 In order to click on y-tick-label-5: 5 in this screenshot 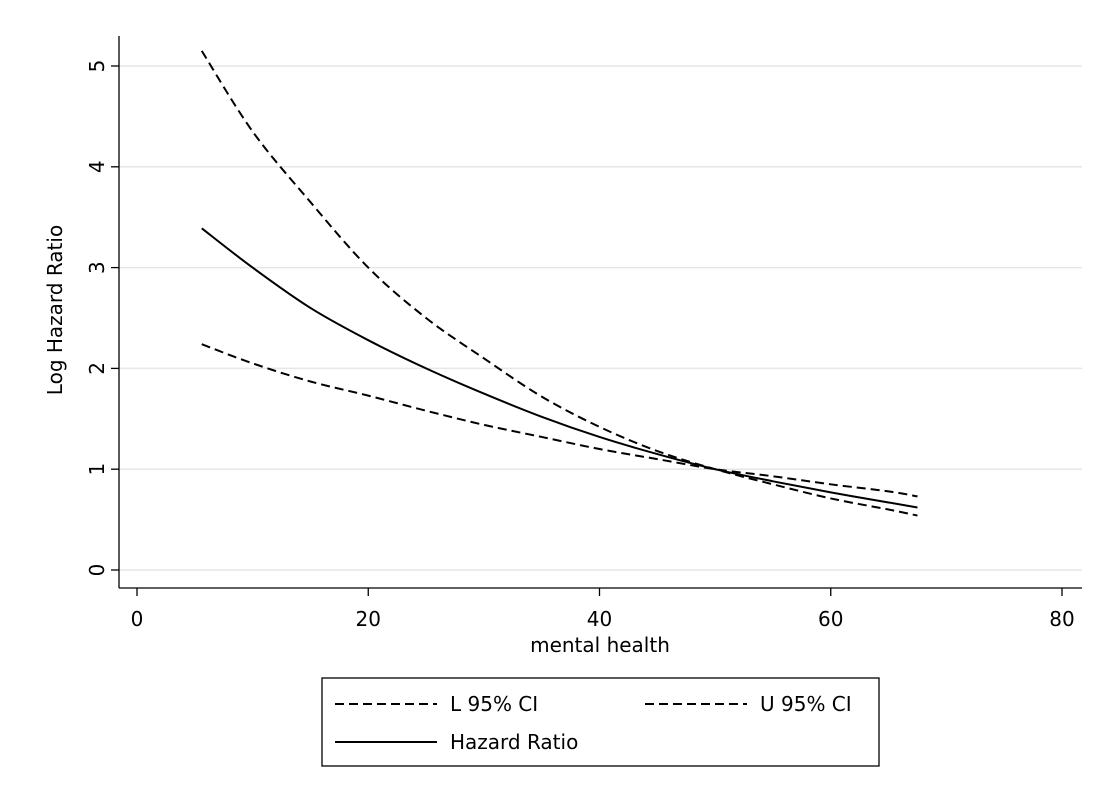, I will do `click(97, 66)`.